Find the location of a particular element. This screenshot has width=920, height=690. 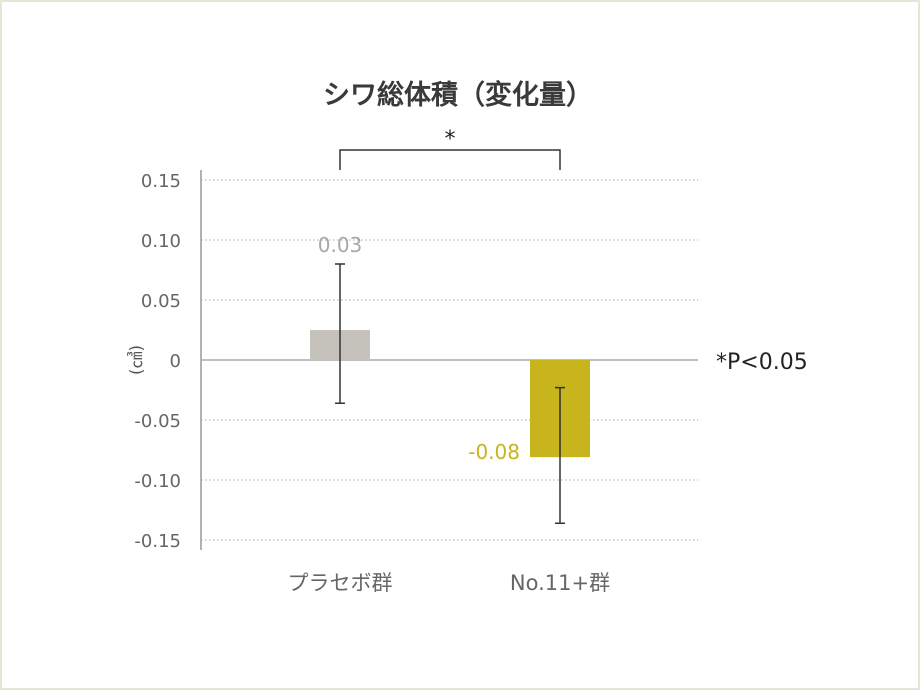

y-tick-label: 0 is located at coordinates (175, 361).